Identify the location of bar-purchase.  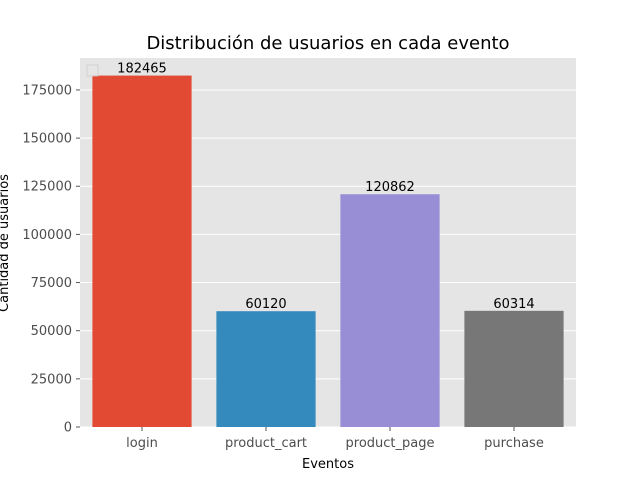
(514, 368).